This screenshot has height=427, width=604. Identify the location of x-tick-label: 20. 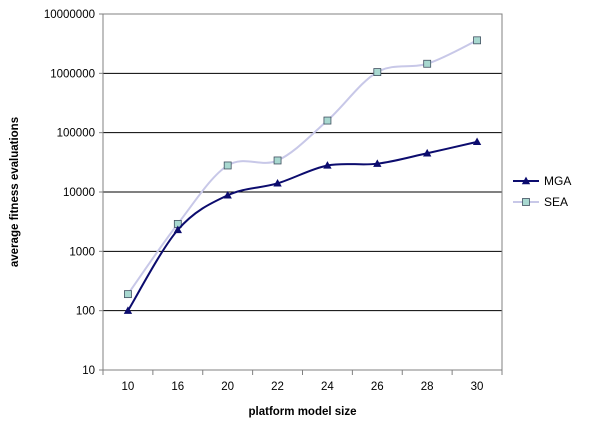
(227, 387).